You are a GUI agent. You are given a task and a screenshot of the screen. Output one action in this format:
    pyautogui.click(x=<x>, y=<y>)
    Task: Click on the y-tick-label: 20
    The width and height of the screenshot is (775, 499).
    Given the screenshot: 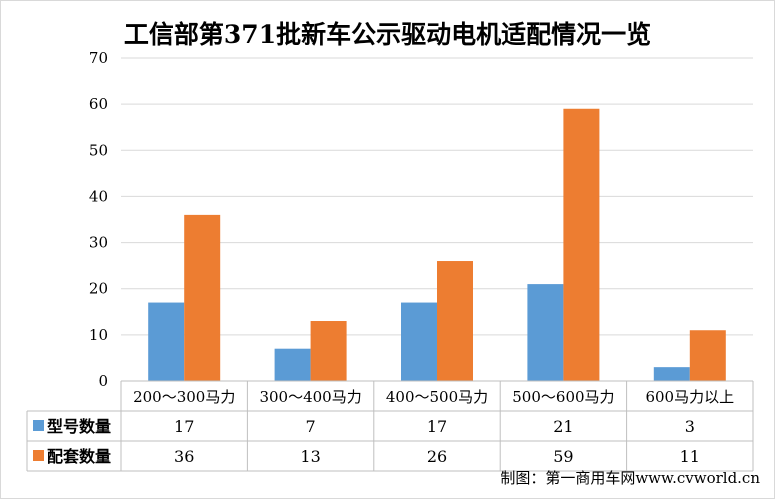 What is the action you would take?
    pyautogui.click(x=98, y=289)
    